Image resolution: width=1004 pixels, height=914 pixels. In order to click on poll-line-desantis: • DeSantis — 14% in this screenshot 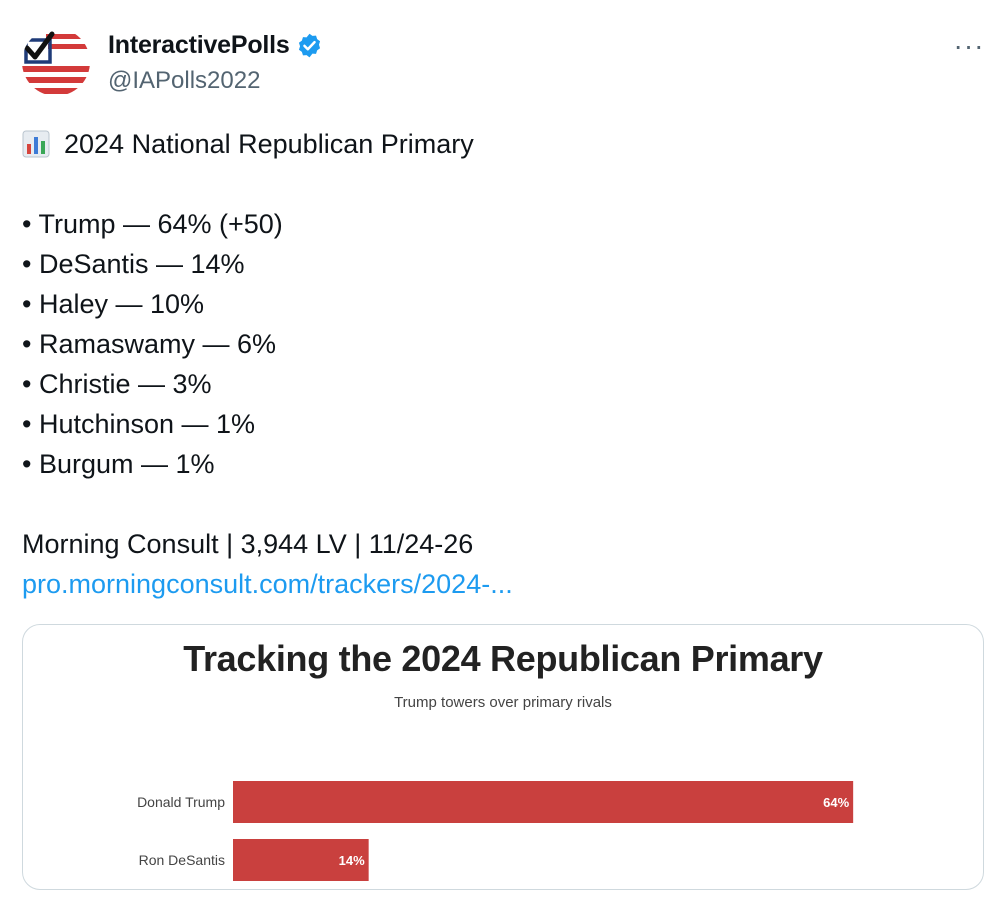, I will do `click(133, 264)`.